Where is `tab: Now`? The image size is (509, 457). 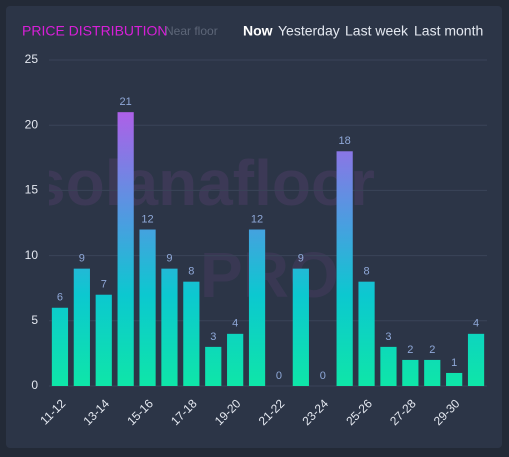
tab: Now is located at coordinates (258, 31).